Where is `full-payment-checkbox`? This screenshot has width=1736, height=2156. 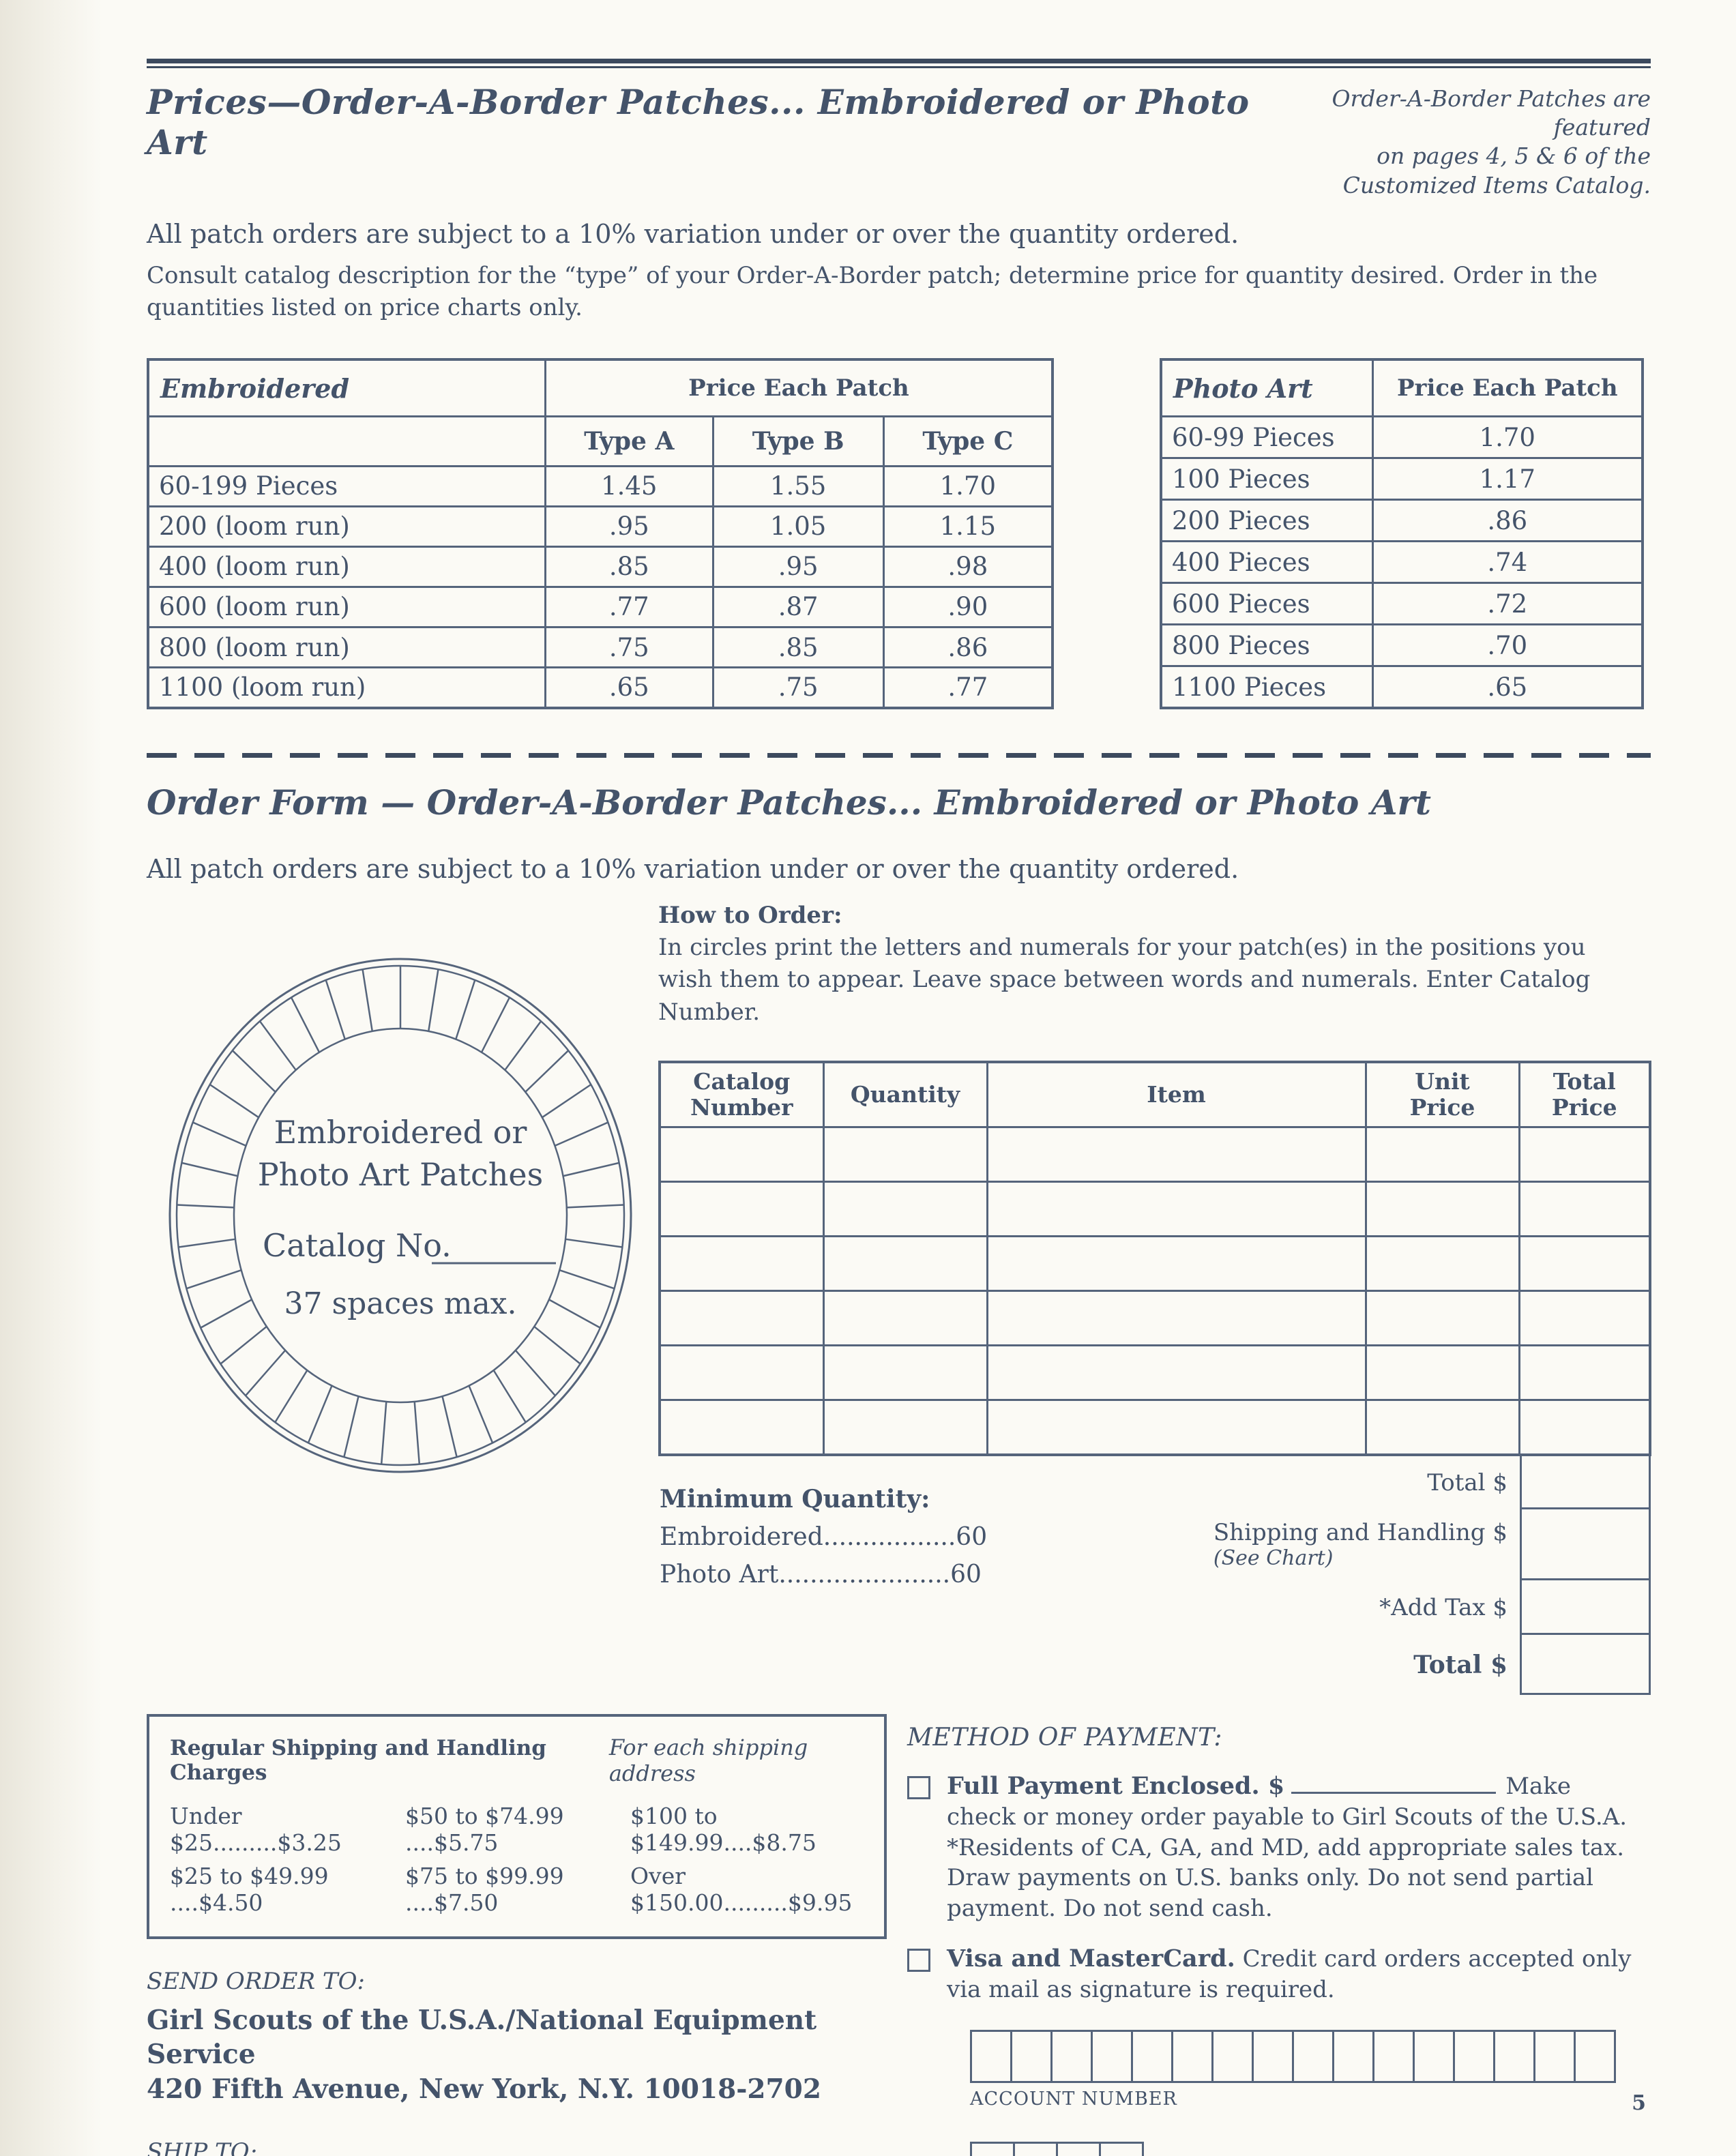
full-payment-checkbox is located at coordinates (918, 1787).